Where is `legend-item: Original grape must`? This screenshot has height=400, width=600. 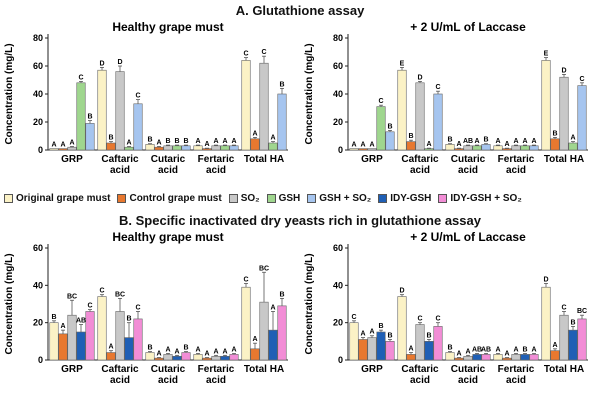 legend-item: Original grape must is located at coordinates (57, 198).